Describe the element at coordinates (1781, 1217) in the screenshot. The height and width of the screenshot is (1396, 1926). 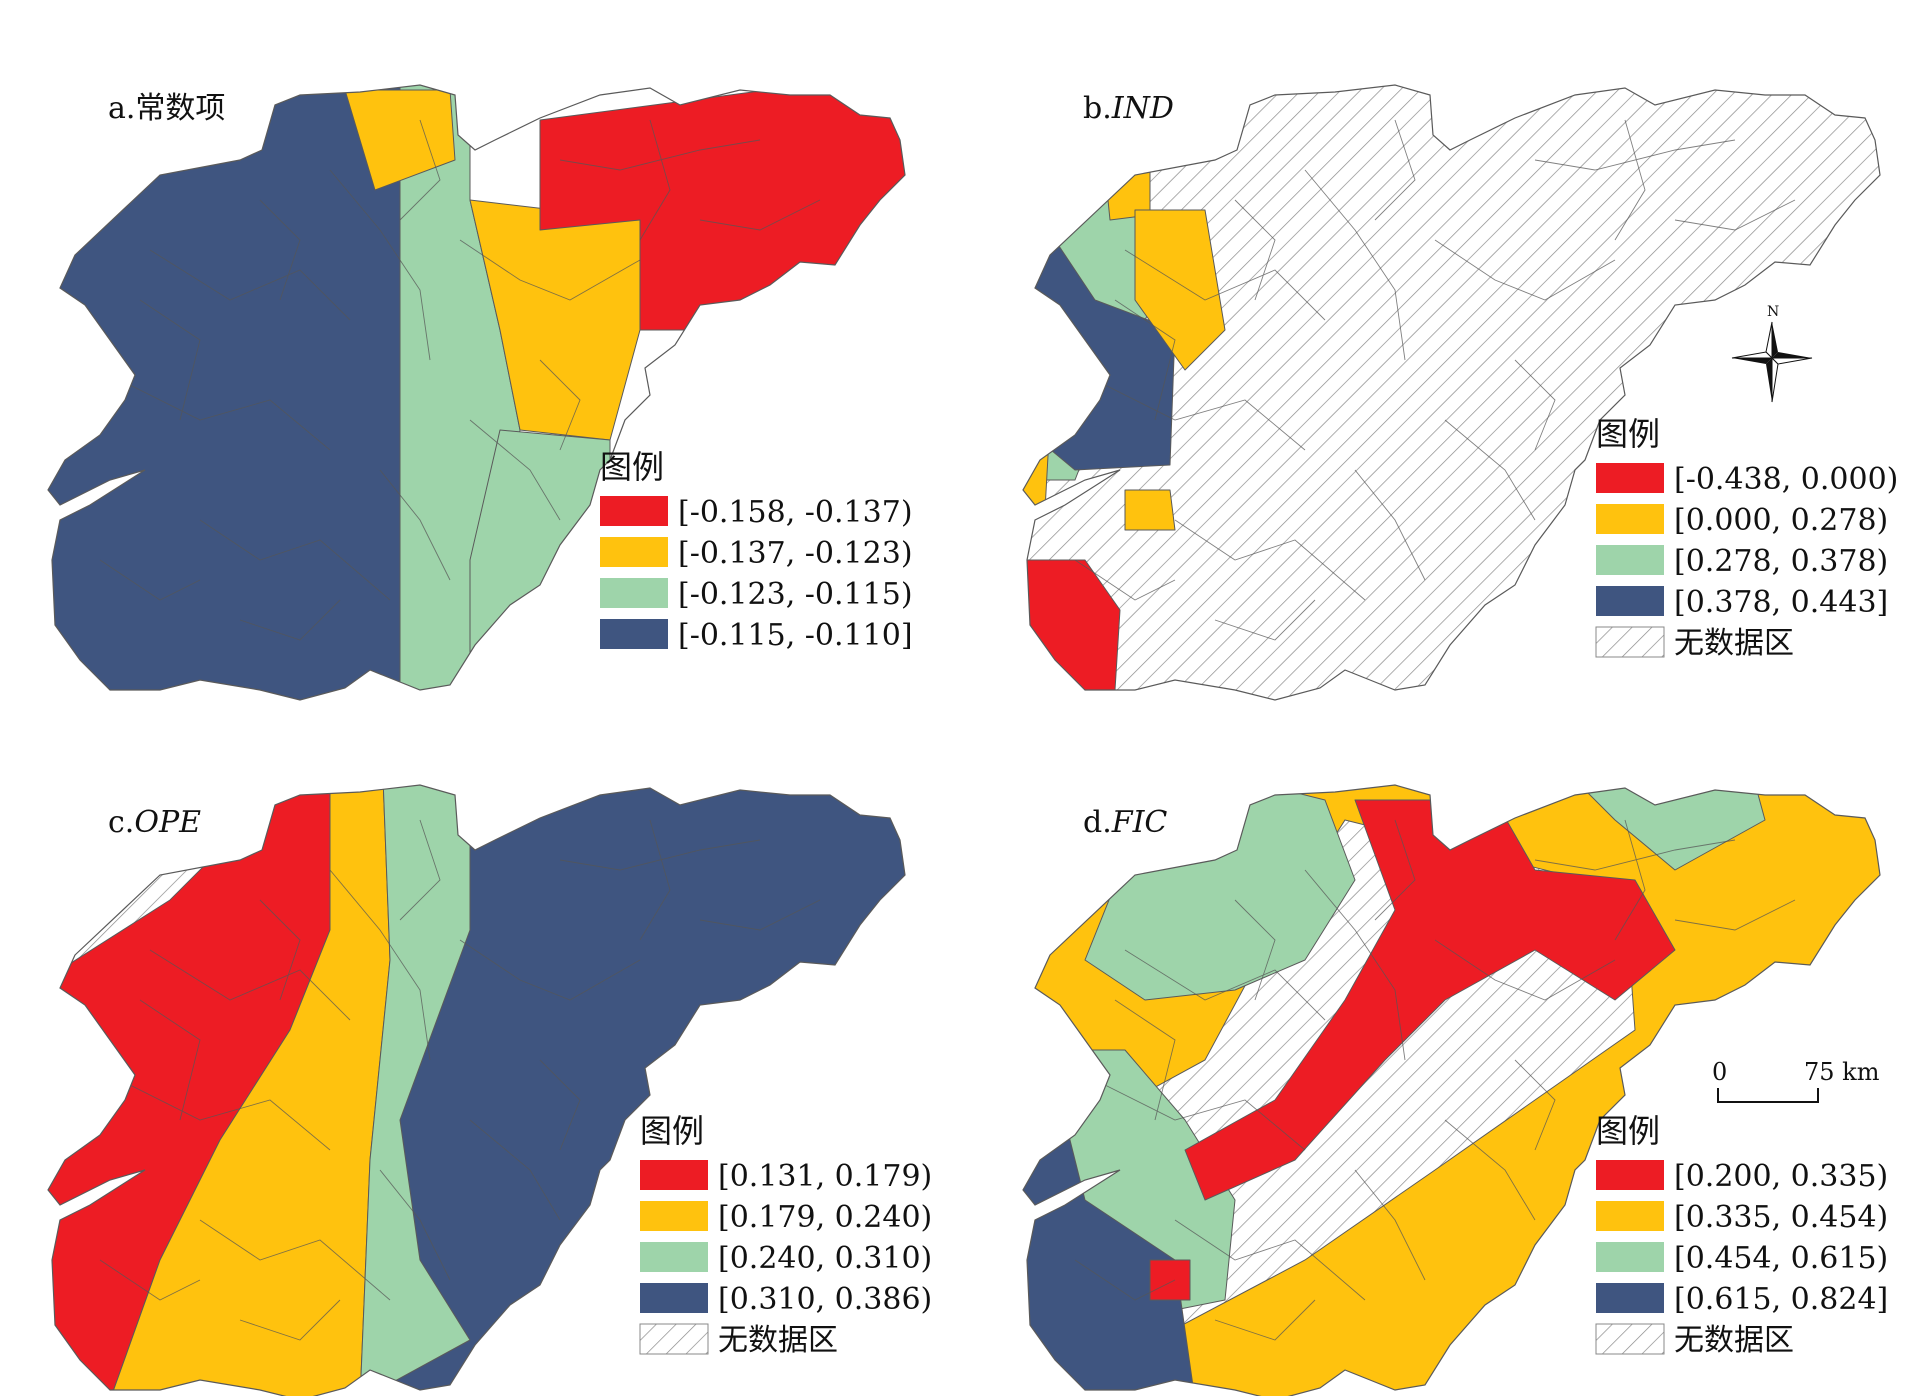
I see `legend-label: [0.335, 0.454)` at that location.